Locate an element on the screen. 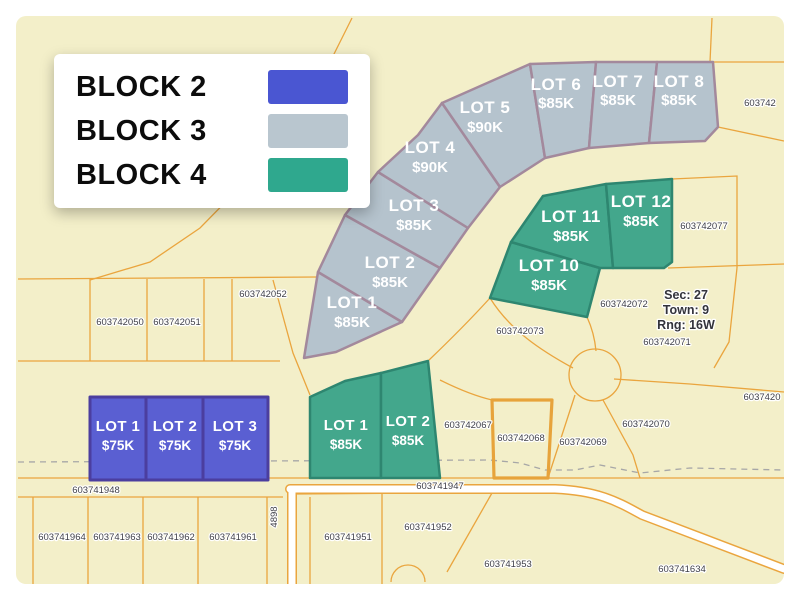  parcel-id: 603741953 is located at coordinates (508, 564).